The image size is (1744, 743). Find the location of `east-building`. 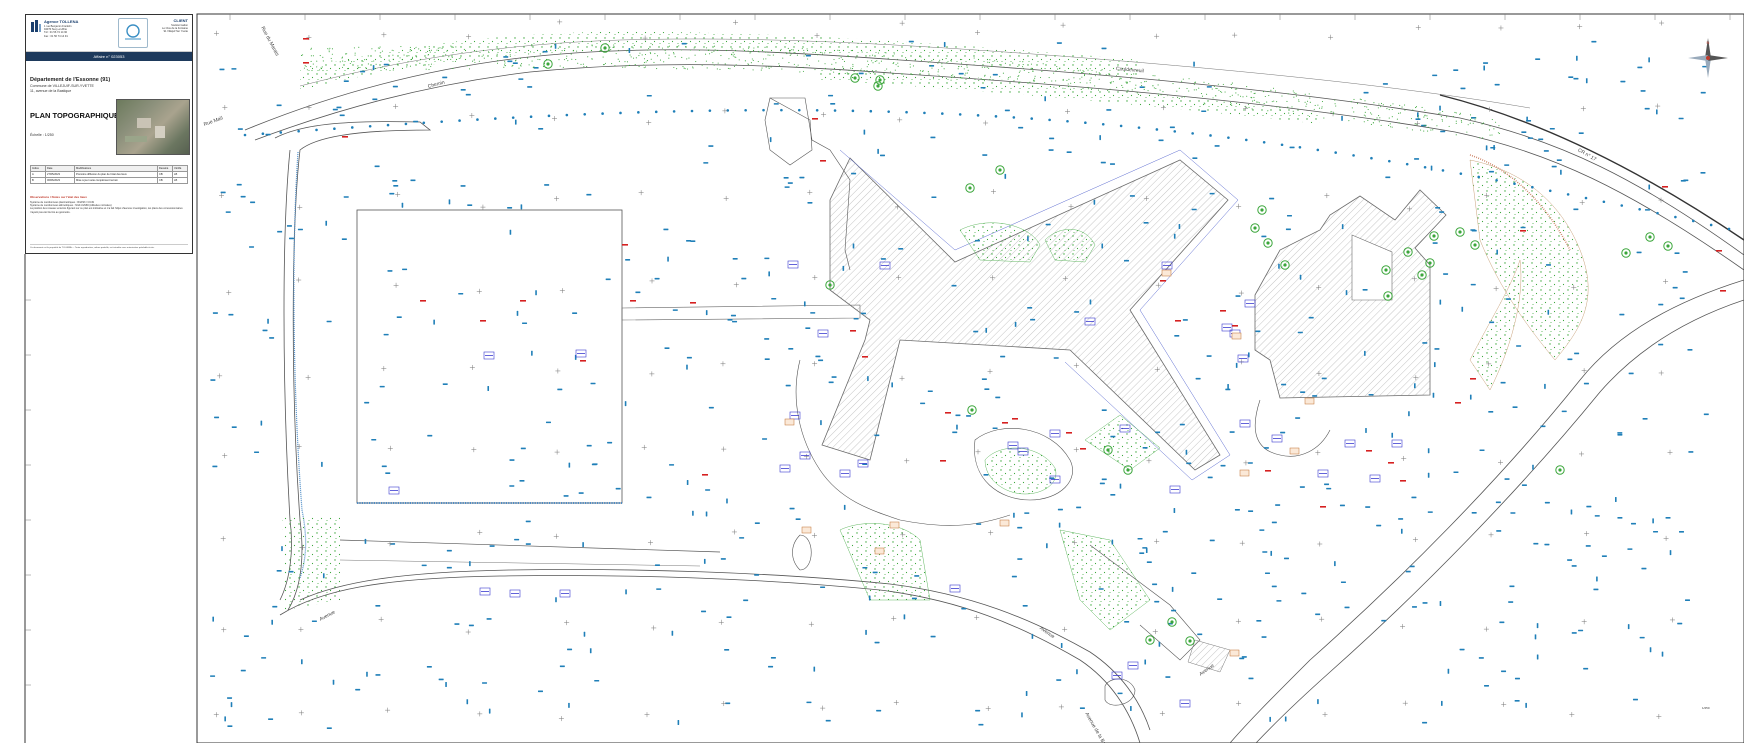

east-building is located at coordinates (1350, 294).